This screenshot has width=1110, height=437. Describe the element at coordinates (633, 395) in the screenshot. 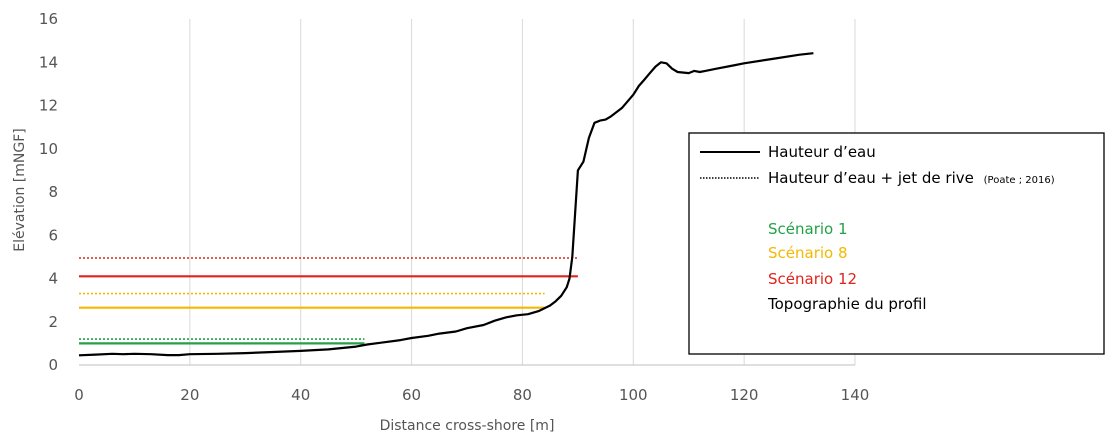

I see `x-tick-label: 100` at that location.